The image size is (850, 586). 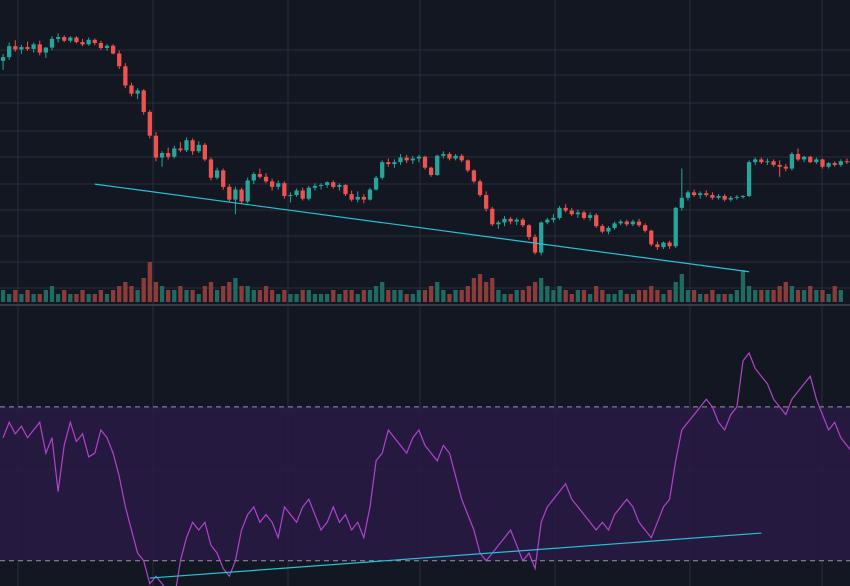 What do you see at coordinates (422, 228) in the screenshot?
I see `price-trendline` at bounding box center [422, 228].